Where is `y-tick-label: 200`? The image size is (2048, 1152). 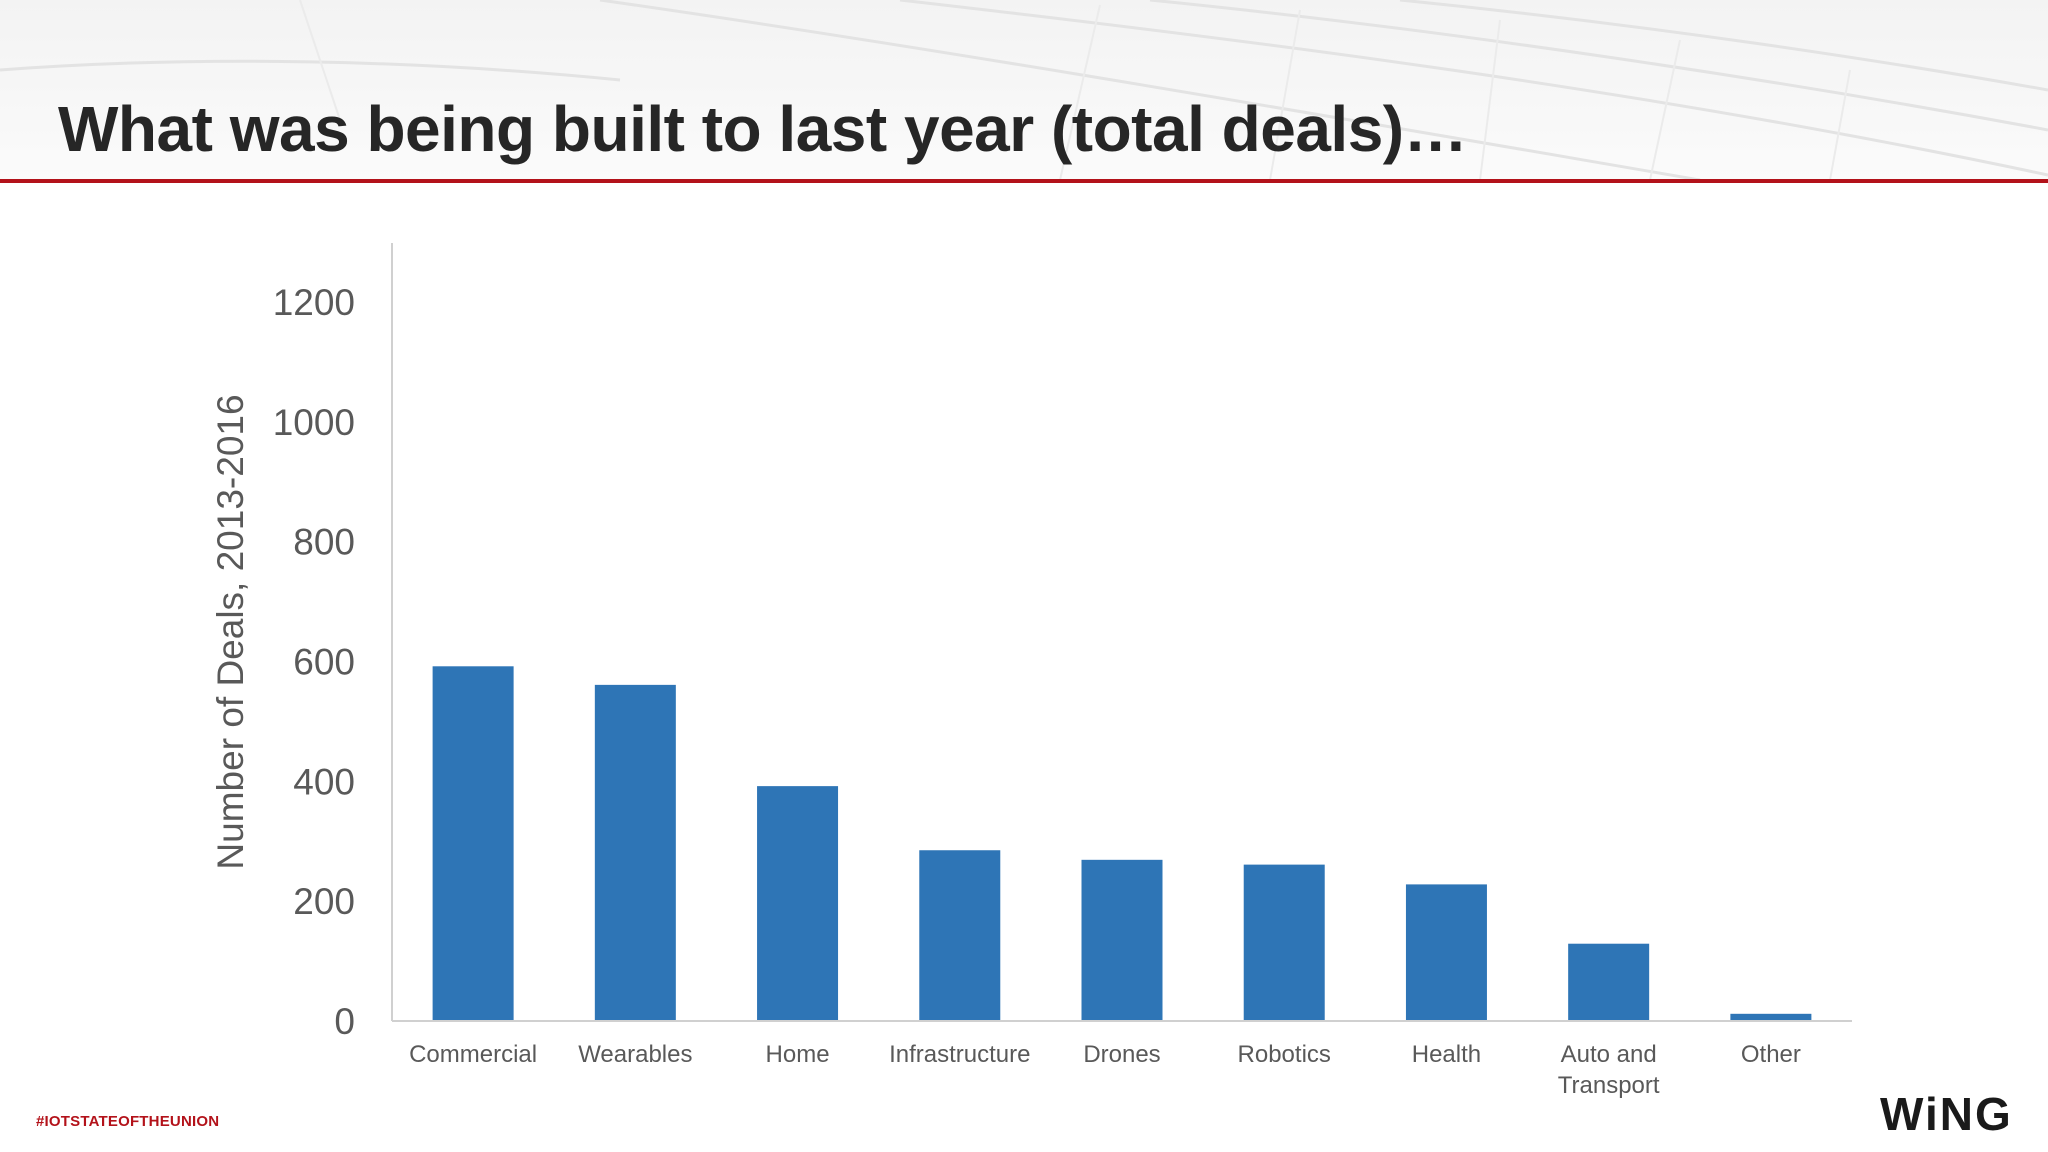
y-tick-label: 200 is located at coordinates (324, 901).